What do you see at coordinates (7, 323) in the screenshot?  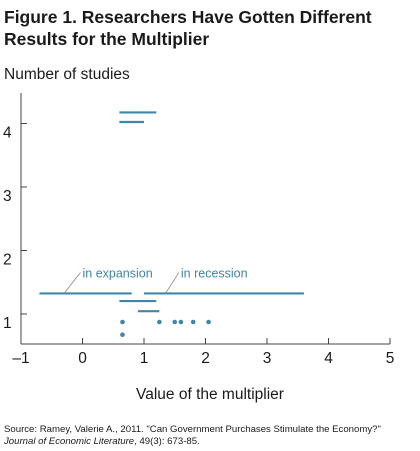 I see `y-tick-label: 1` at bounding box center [7, 323].